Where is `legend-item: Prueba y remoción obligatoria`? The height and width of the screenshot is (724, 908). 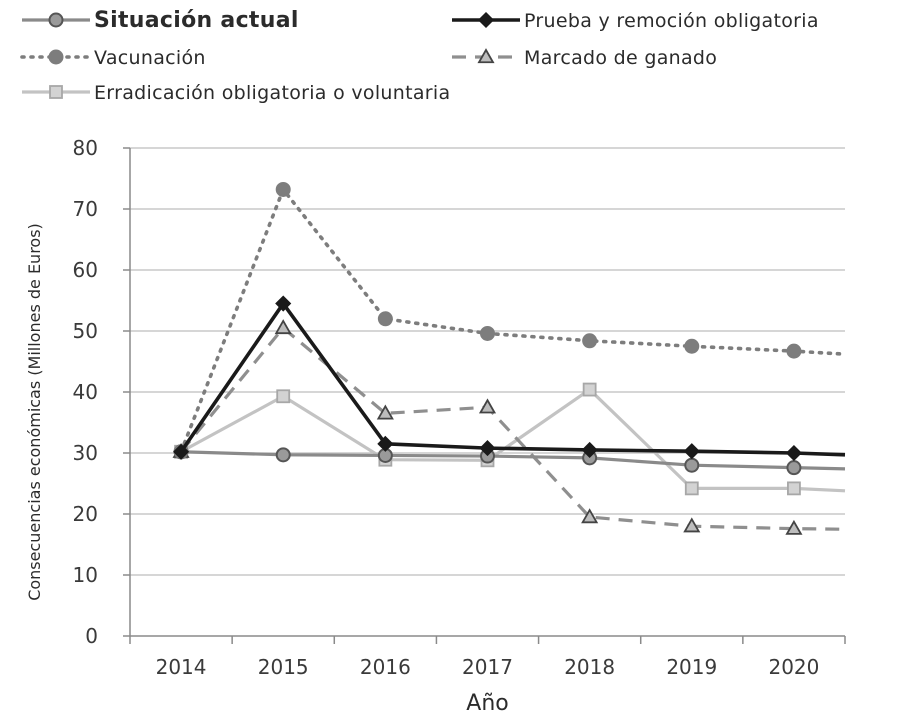
legend-item: Prueba y remoción obligatoria is located at coordinates (635, 21).